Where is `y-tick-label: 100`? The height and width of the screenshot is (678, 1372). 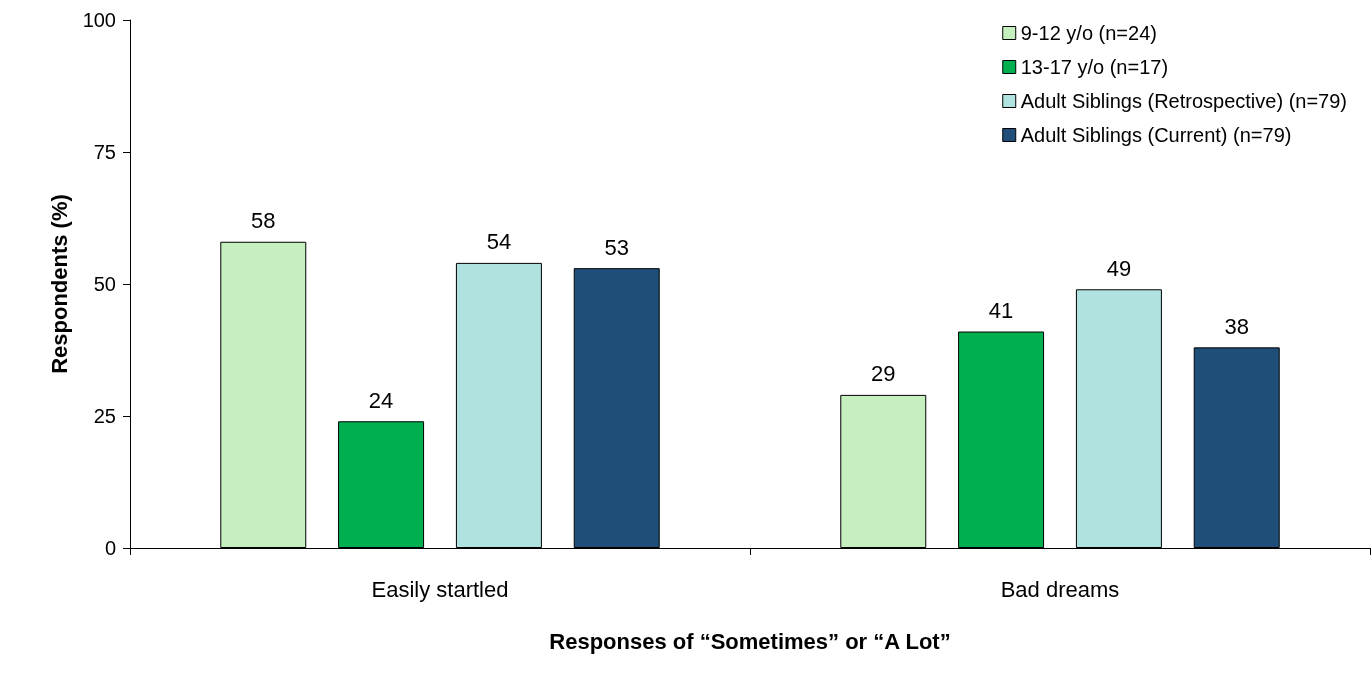
y-tick-label: 100 is located at coordinates (99, 20).